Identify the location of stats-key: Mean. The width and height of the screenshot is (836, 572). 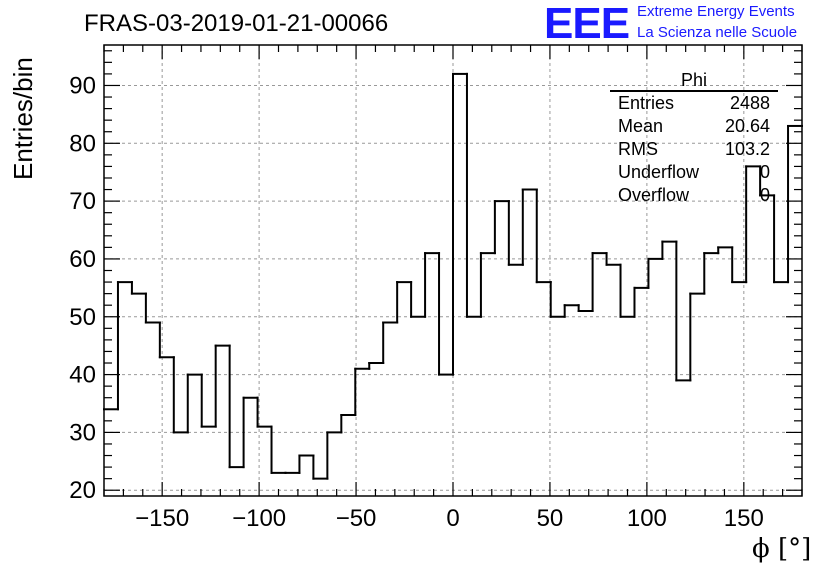
(641, 126).